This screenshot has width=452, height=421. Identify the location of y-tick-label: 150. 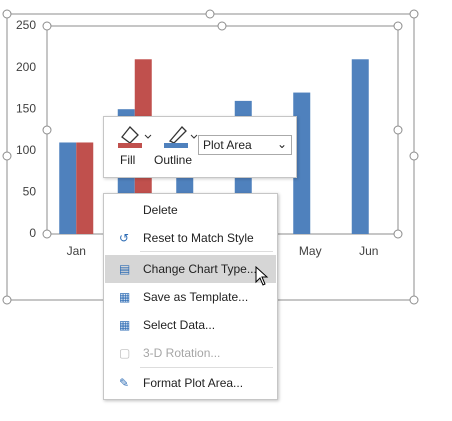
(26, 108).